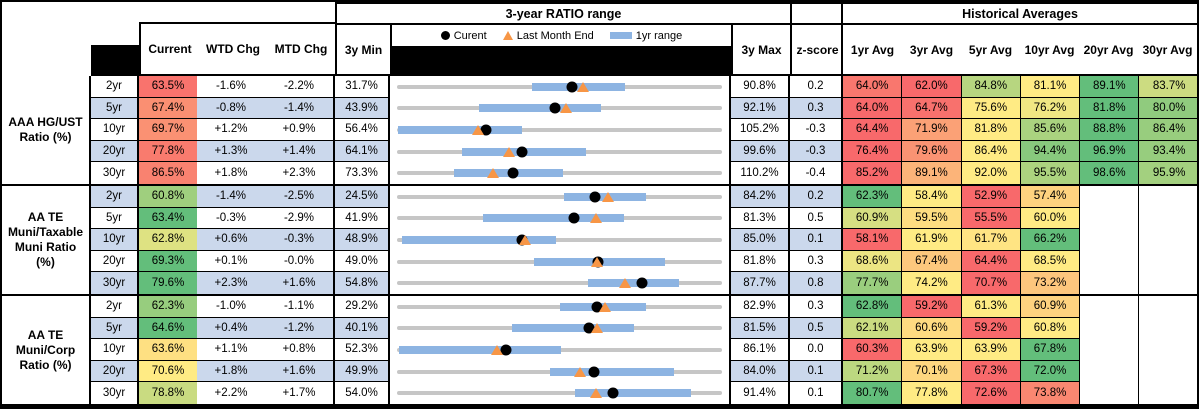 The width and height of the screenshot is (1199, 409). I want to click on current-value-cell: 62.8%, so click(168, 240).